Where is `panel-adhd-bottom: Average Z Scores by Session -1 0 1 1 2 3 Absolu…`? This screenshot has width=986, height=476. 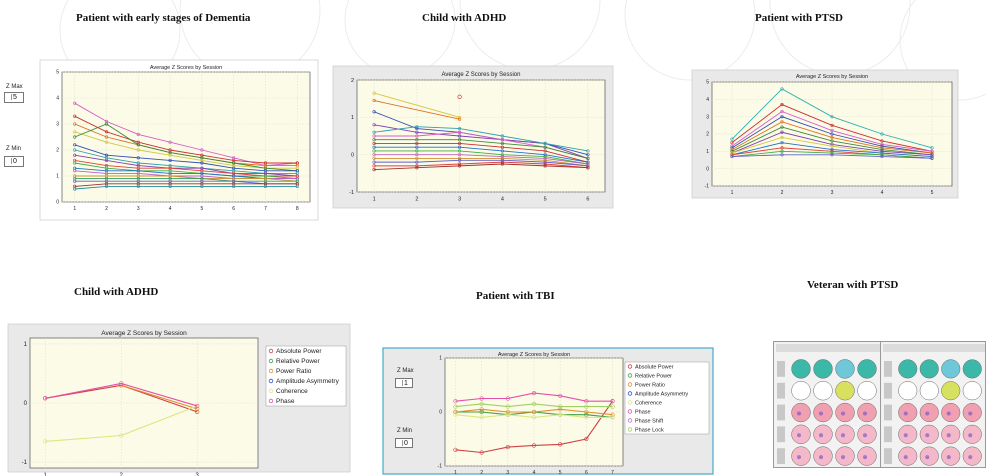
panel-adhd-bottom: Average Z Scores by Session -1 0 1 1 2 3 Absolu… is located at coordinates (179, 399).